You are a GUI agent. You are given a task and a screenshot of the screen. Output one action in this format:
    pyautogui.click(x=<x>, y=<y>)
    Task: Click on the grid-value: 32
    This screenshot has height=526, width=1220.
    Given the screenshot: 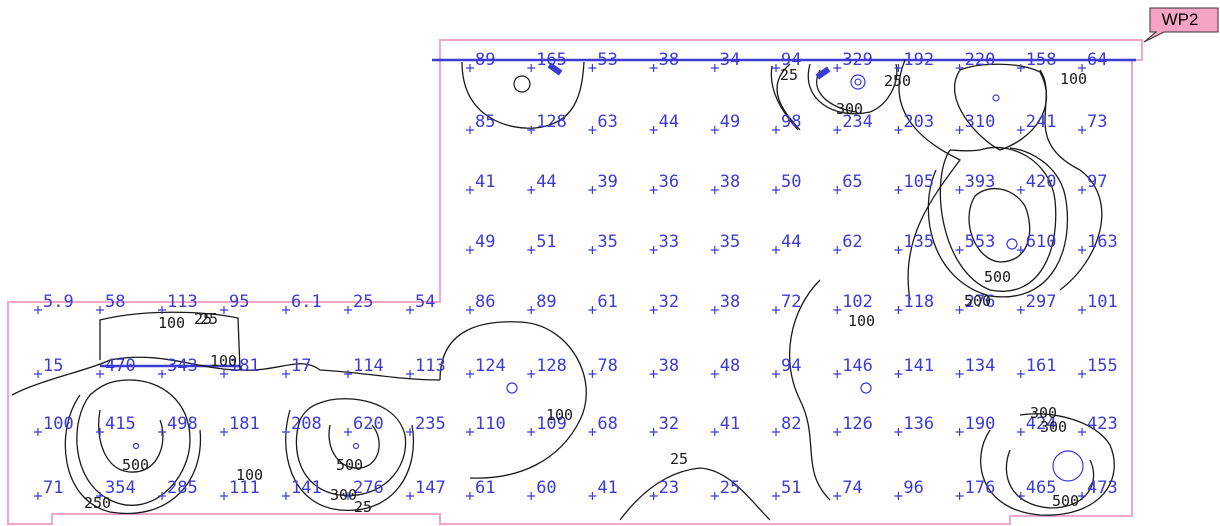 What is the action you would take?
    pyautogui.click(x=669, y=302)
    